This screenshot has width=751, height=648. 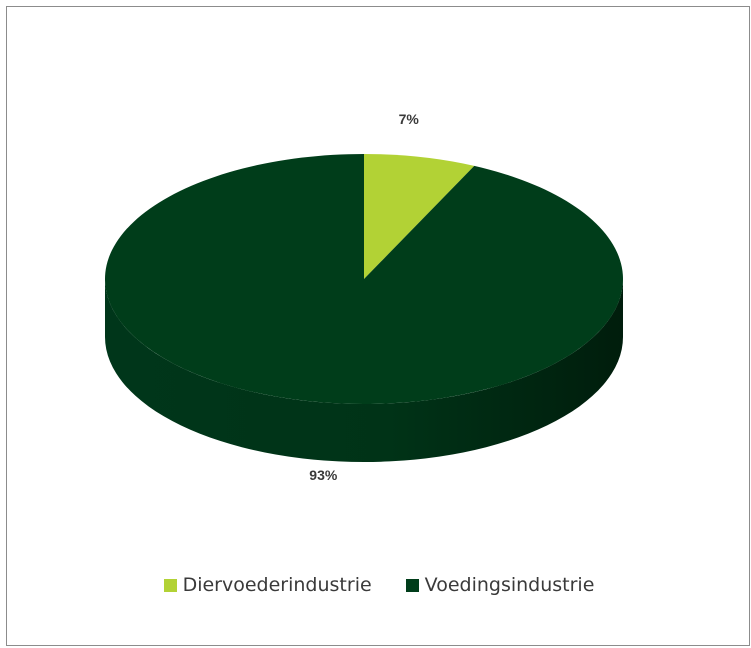 I want to click on legend-item-voedingsindustrie: Voedingsindustrie, so click(x=500, y=585).